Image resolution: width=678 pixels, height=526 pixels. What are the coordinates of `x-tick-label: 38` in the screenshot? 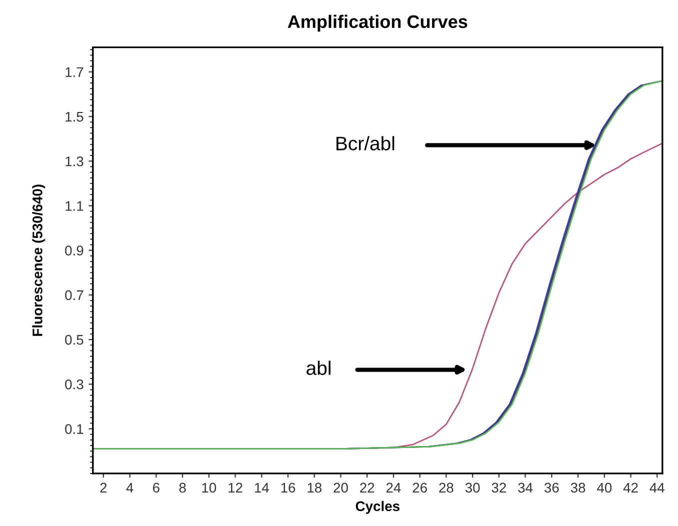 It's located at (578, 487).